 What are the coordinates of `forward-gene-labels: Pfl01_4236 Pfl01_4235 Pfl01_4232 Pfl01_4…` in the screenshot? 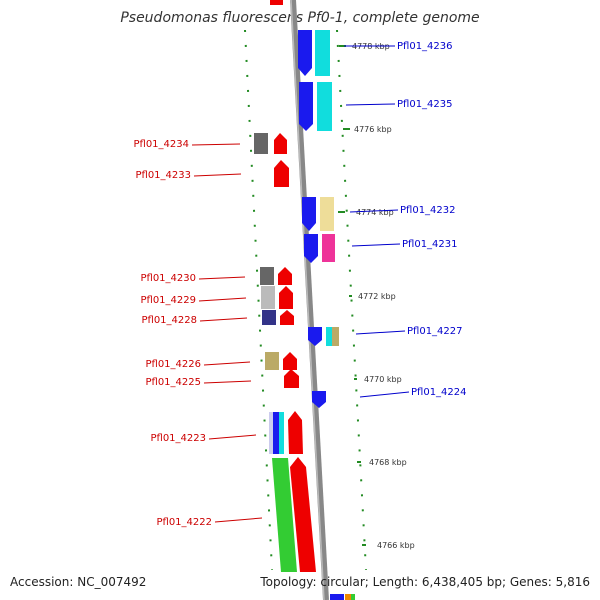 It's located at (405, 219).